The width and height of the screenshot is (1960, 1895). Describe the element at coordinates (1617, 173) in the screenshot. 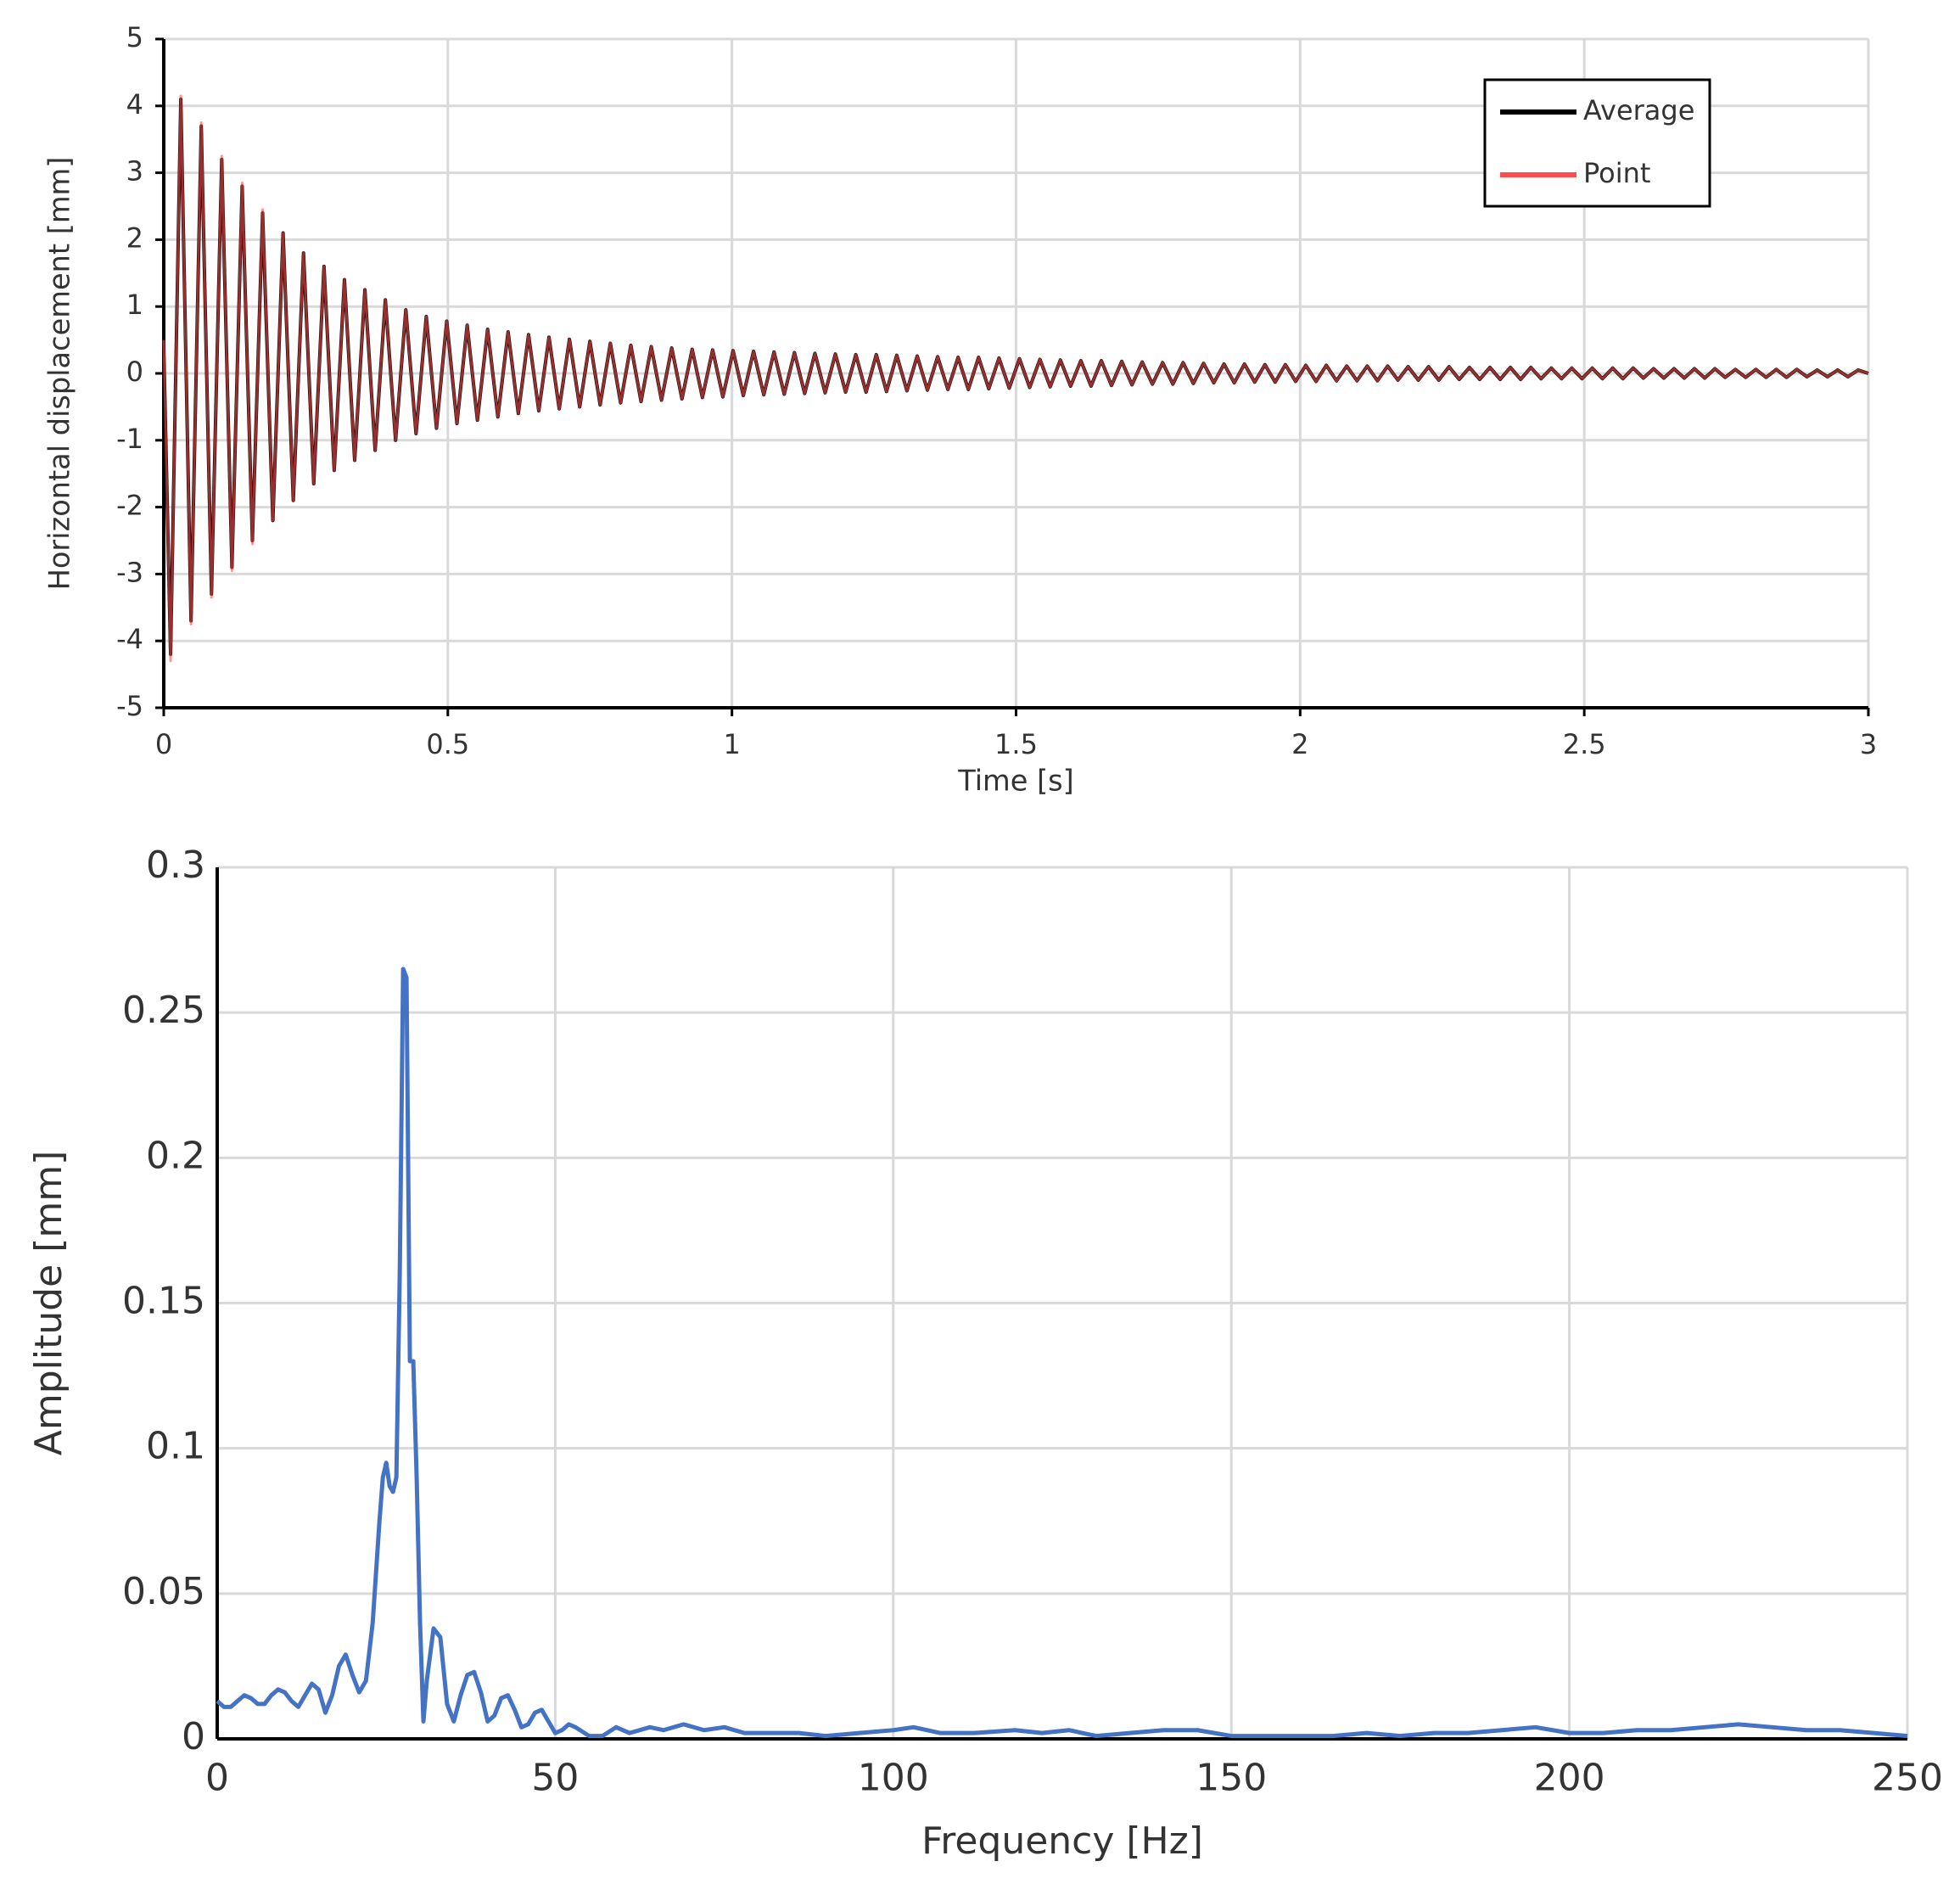

I see `legend-label: Point` at that location.